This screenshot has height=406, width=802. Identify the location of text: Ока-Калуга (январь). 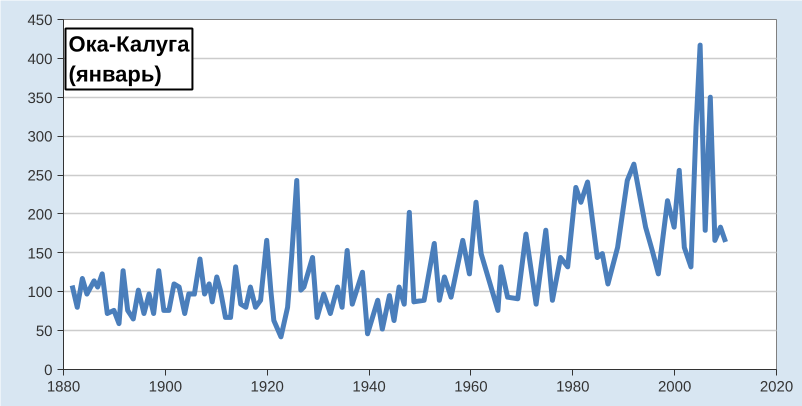
(129, 59).